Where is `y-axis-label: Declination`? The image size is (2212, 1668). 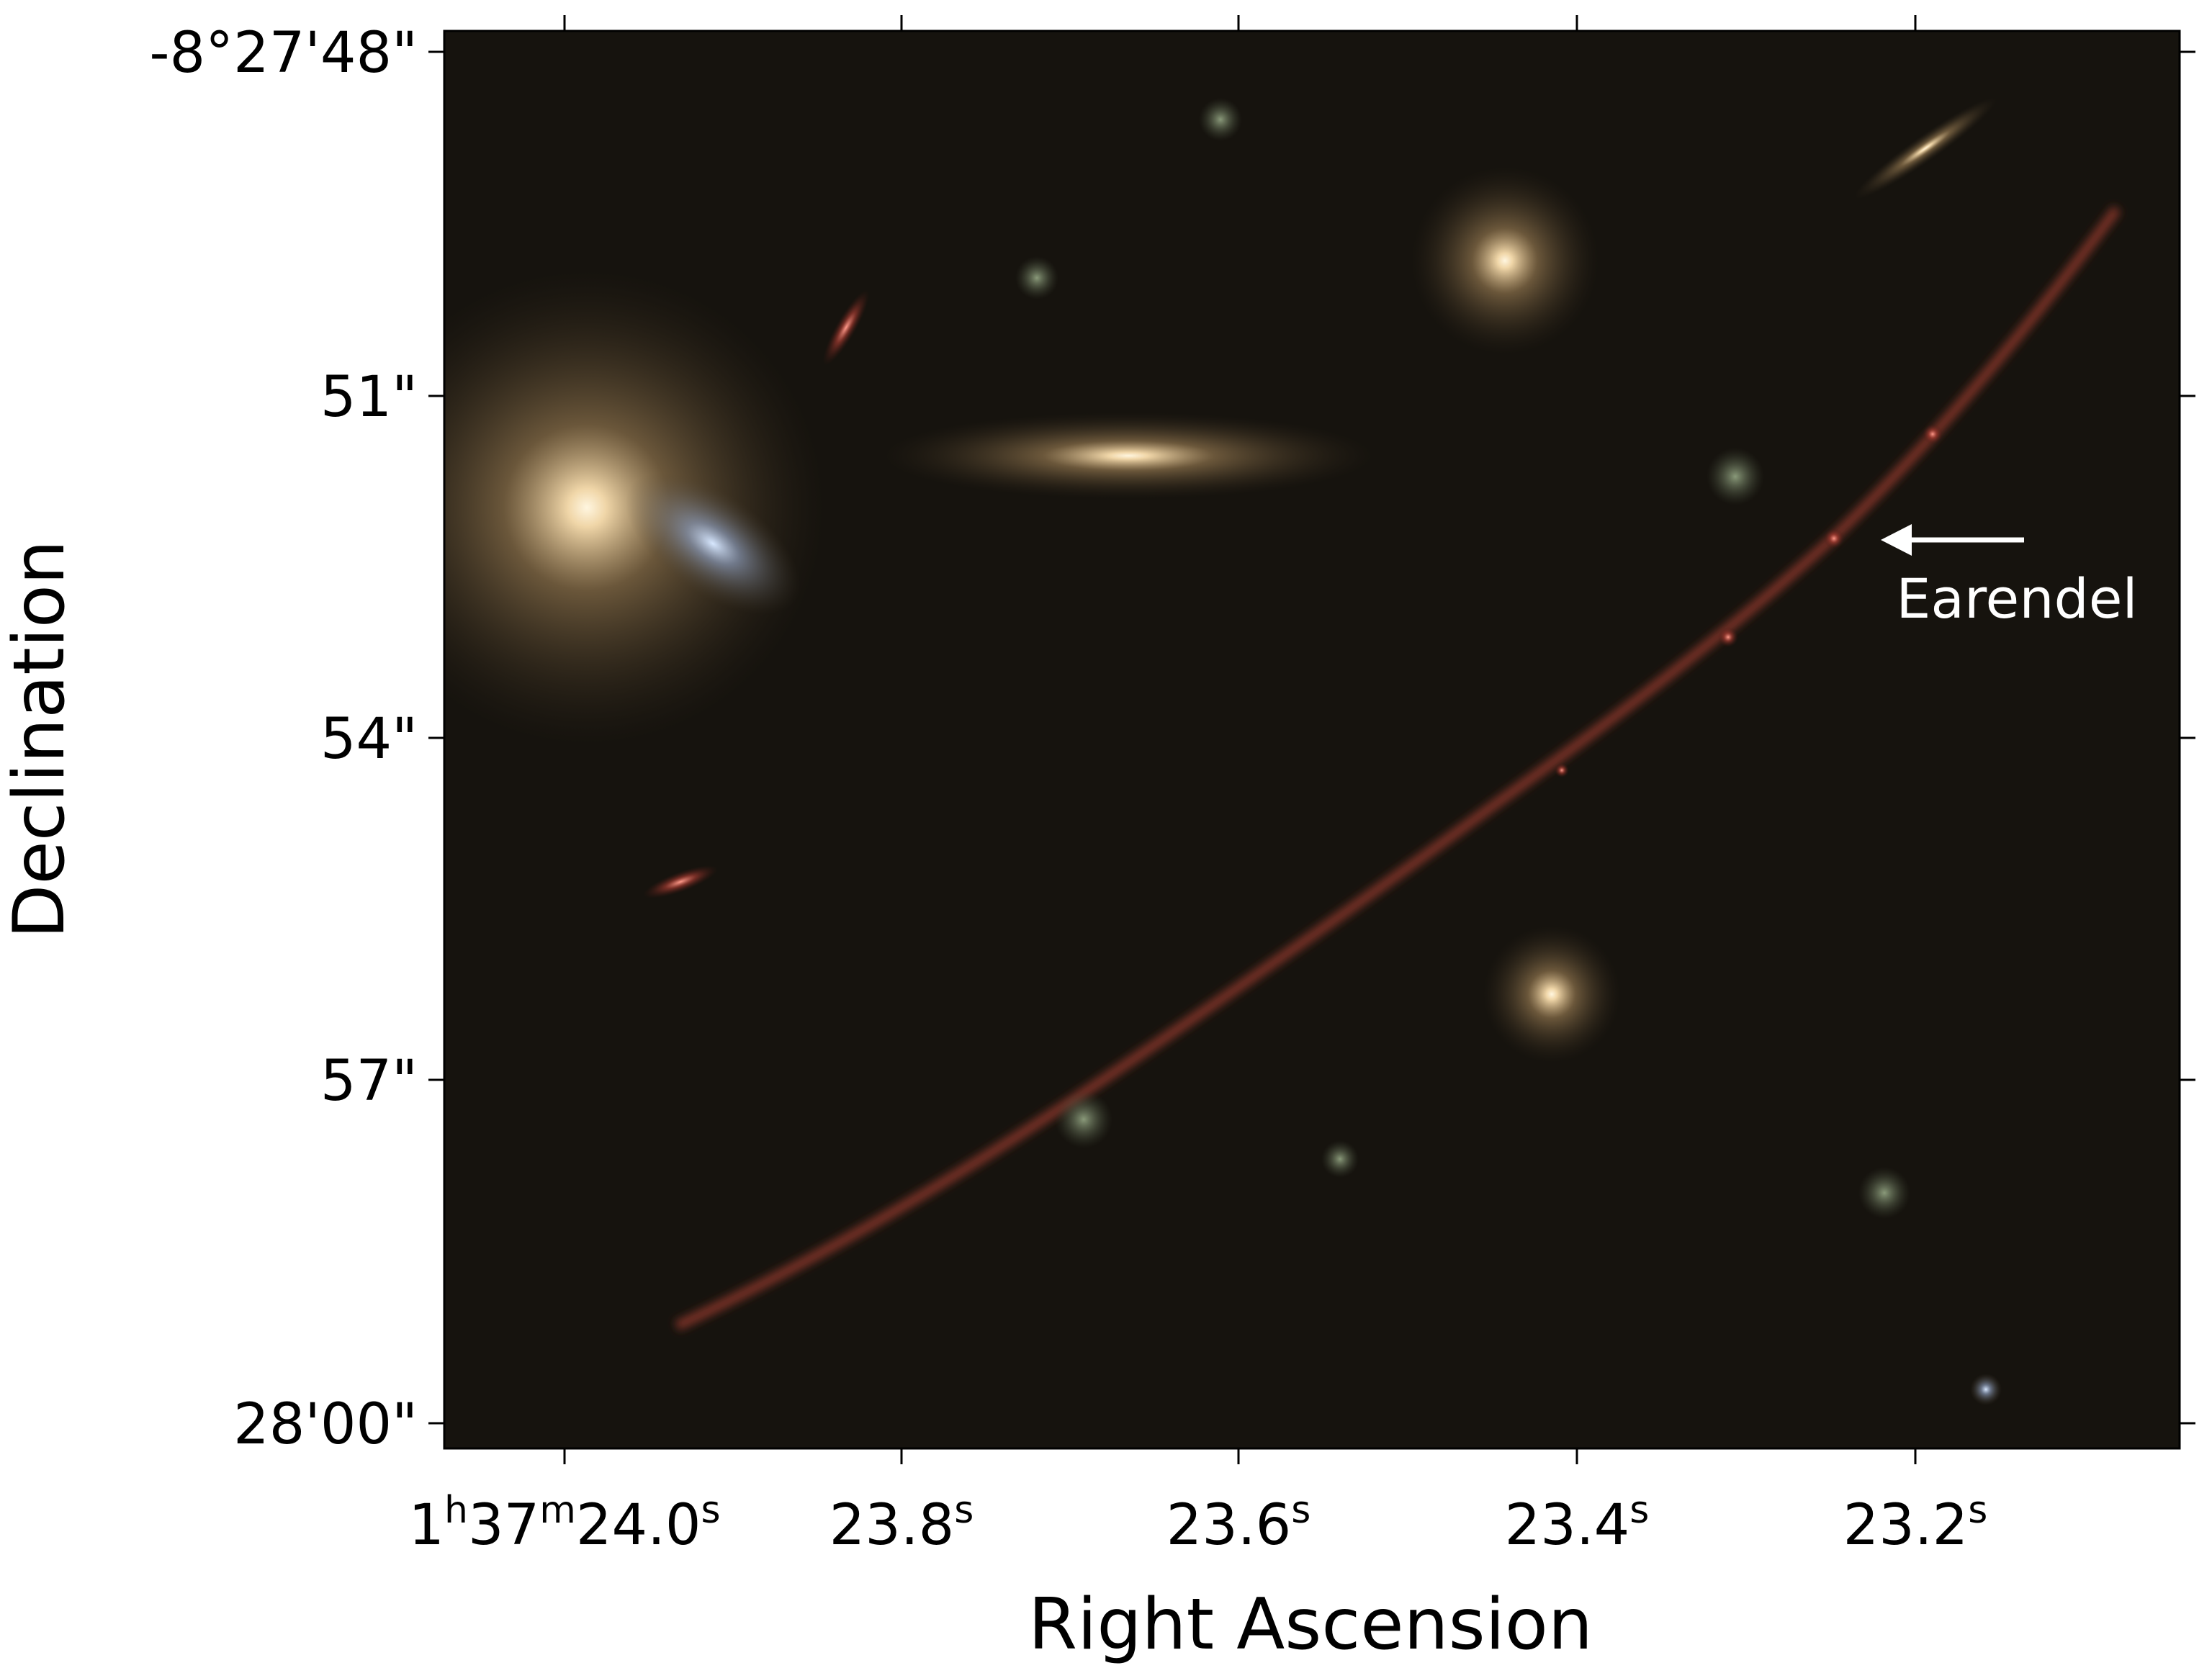
y-axis-label: Declination is located at coordinates (40, 739).